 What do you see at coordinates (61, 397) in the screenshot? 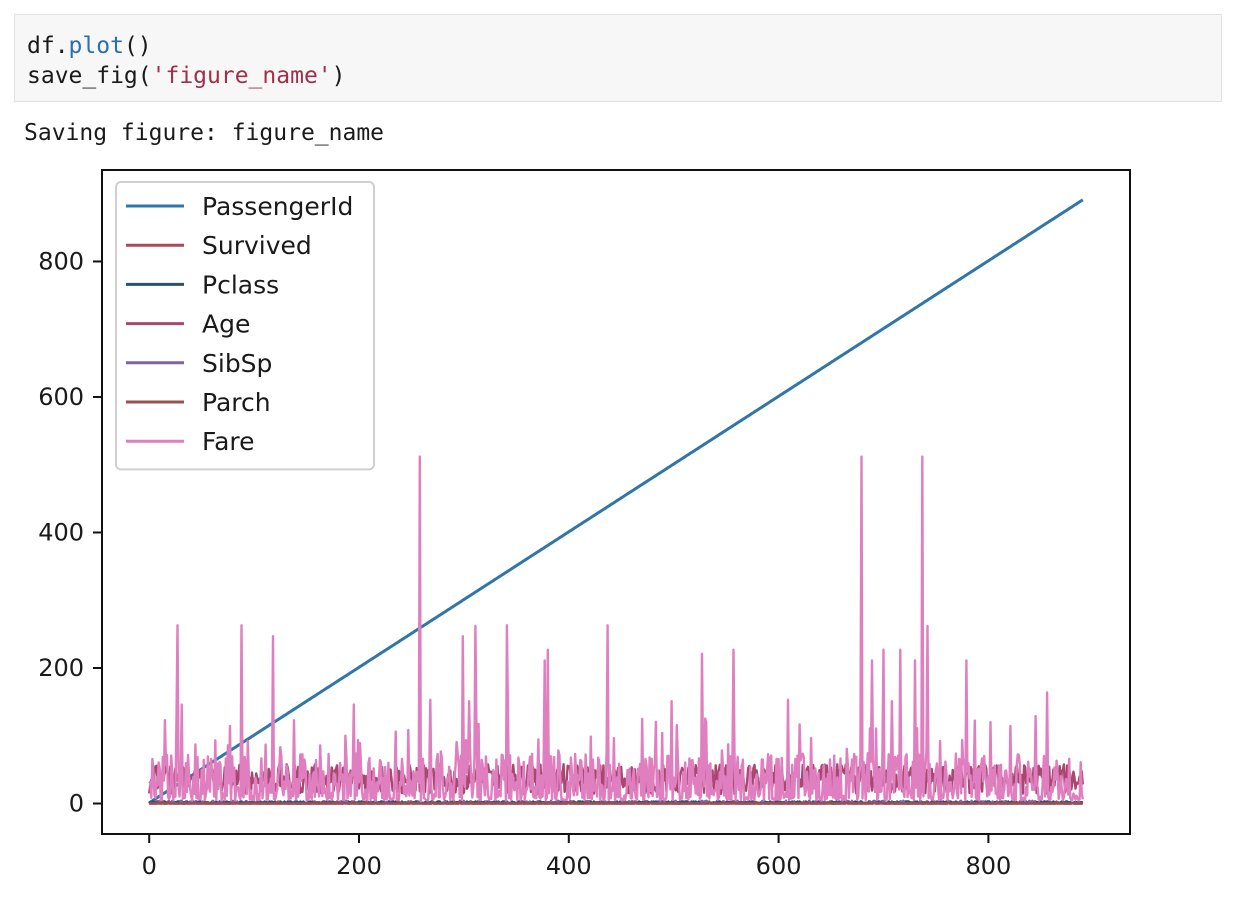
I see `y-tick-label: 600` at bounding box center [61, 397].